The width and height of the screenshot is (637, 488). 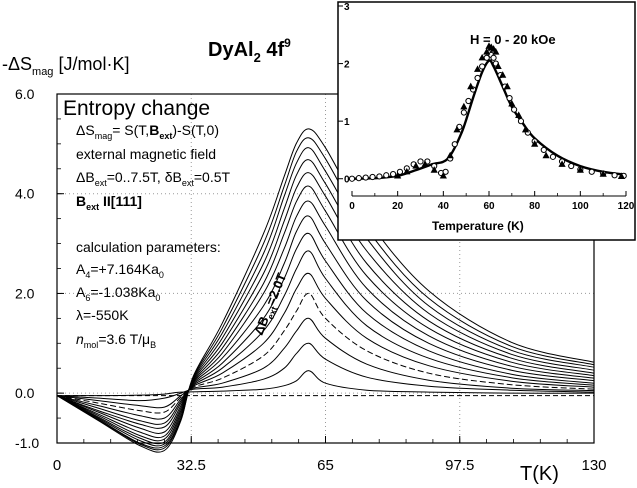 What do you see at coordinates (25, 393) in the screenshot?
I see `y-tick-label: 0.0` at bounding box center [25, 393].